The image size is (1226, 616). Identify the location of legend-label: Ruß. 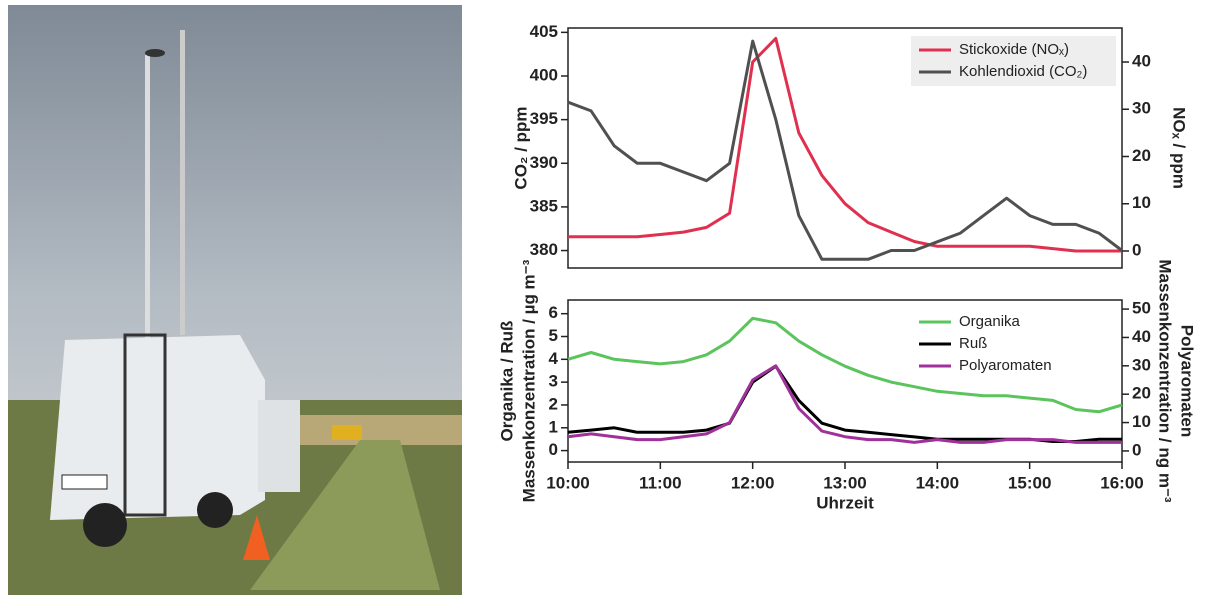
(973, 343).